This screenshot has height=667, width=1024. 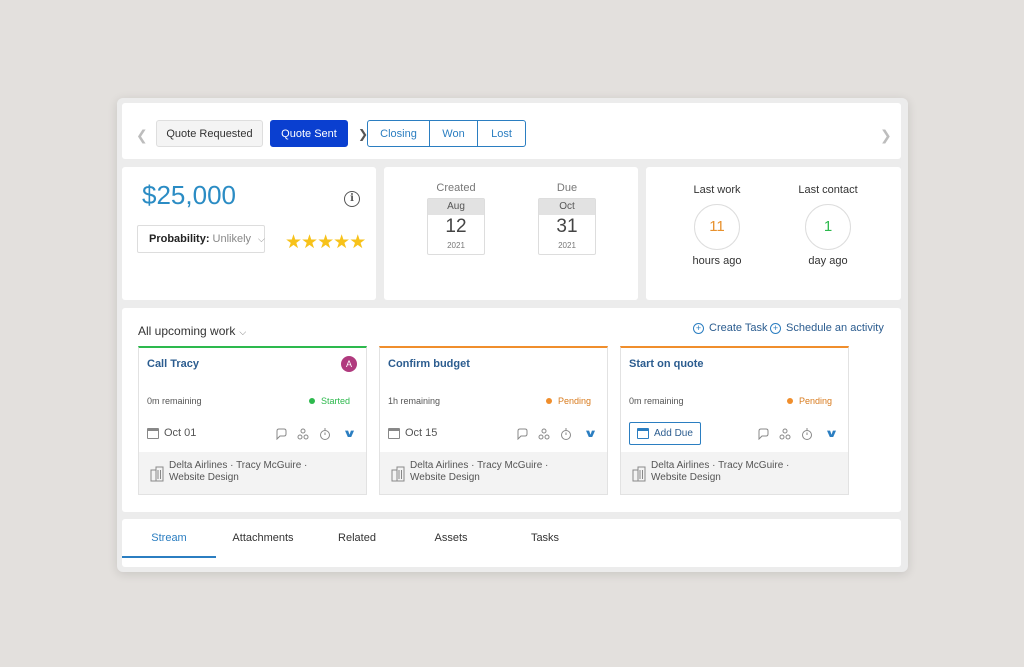 What do you see at coordinates (192, 331) in the screenshot?
I see `work-filter-dropdown: All upcoming work ⌵` at bounding box center [192, 331].